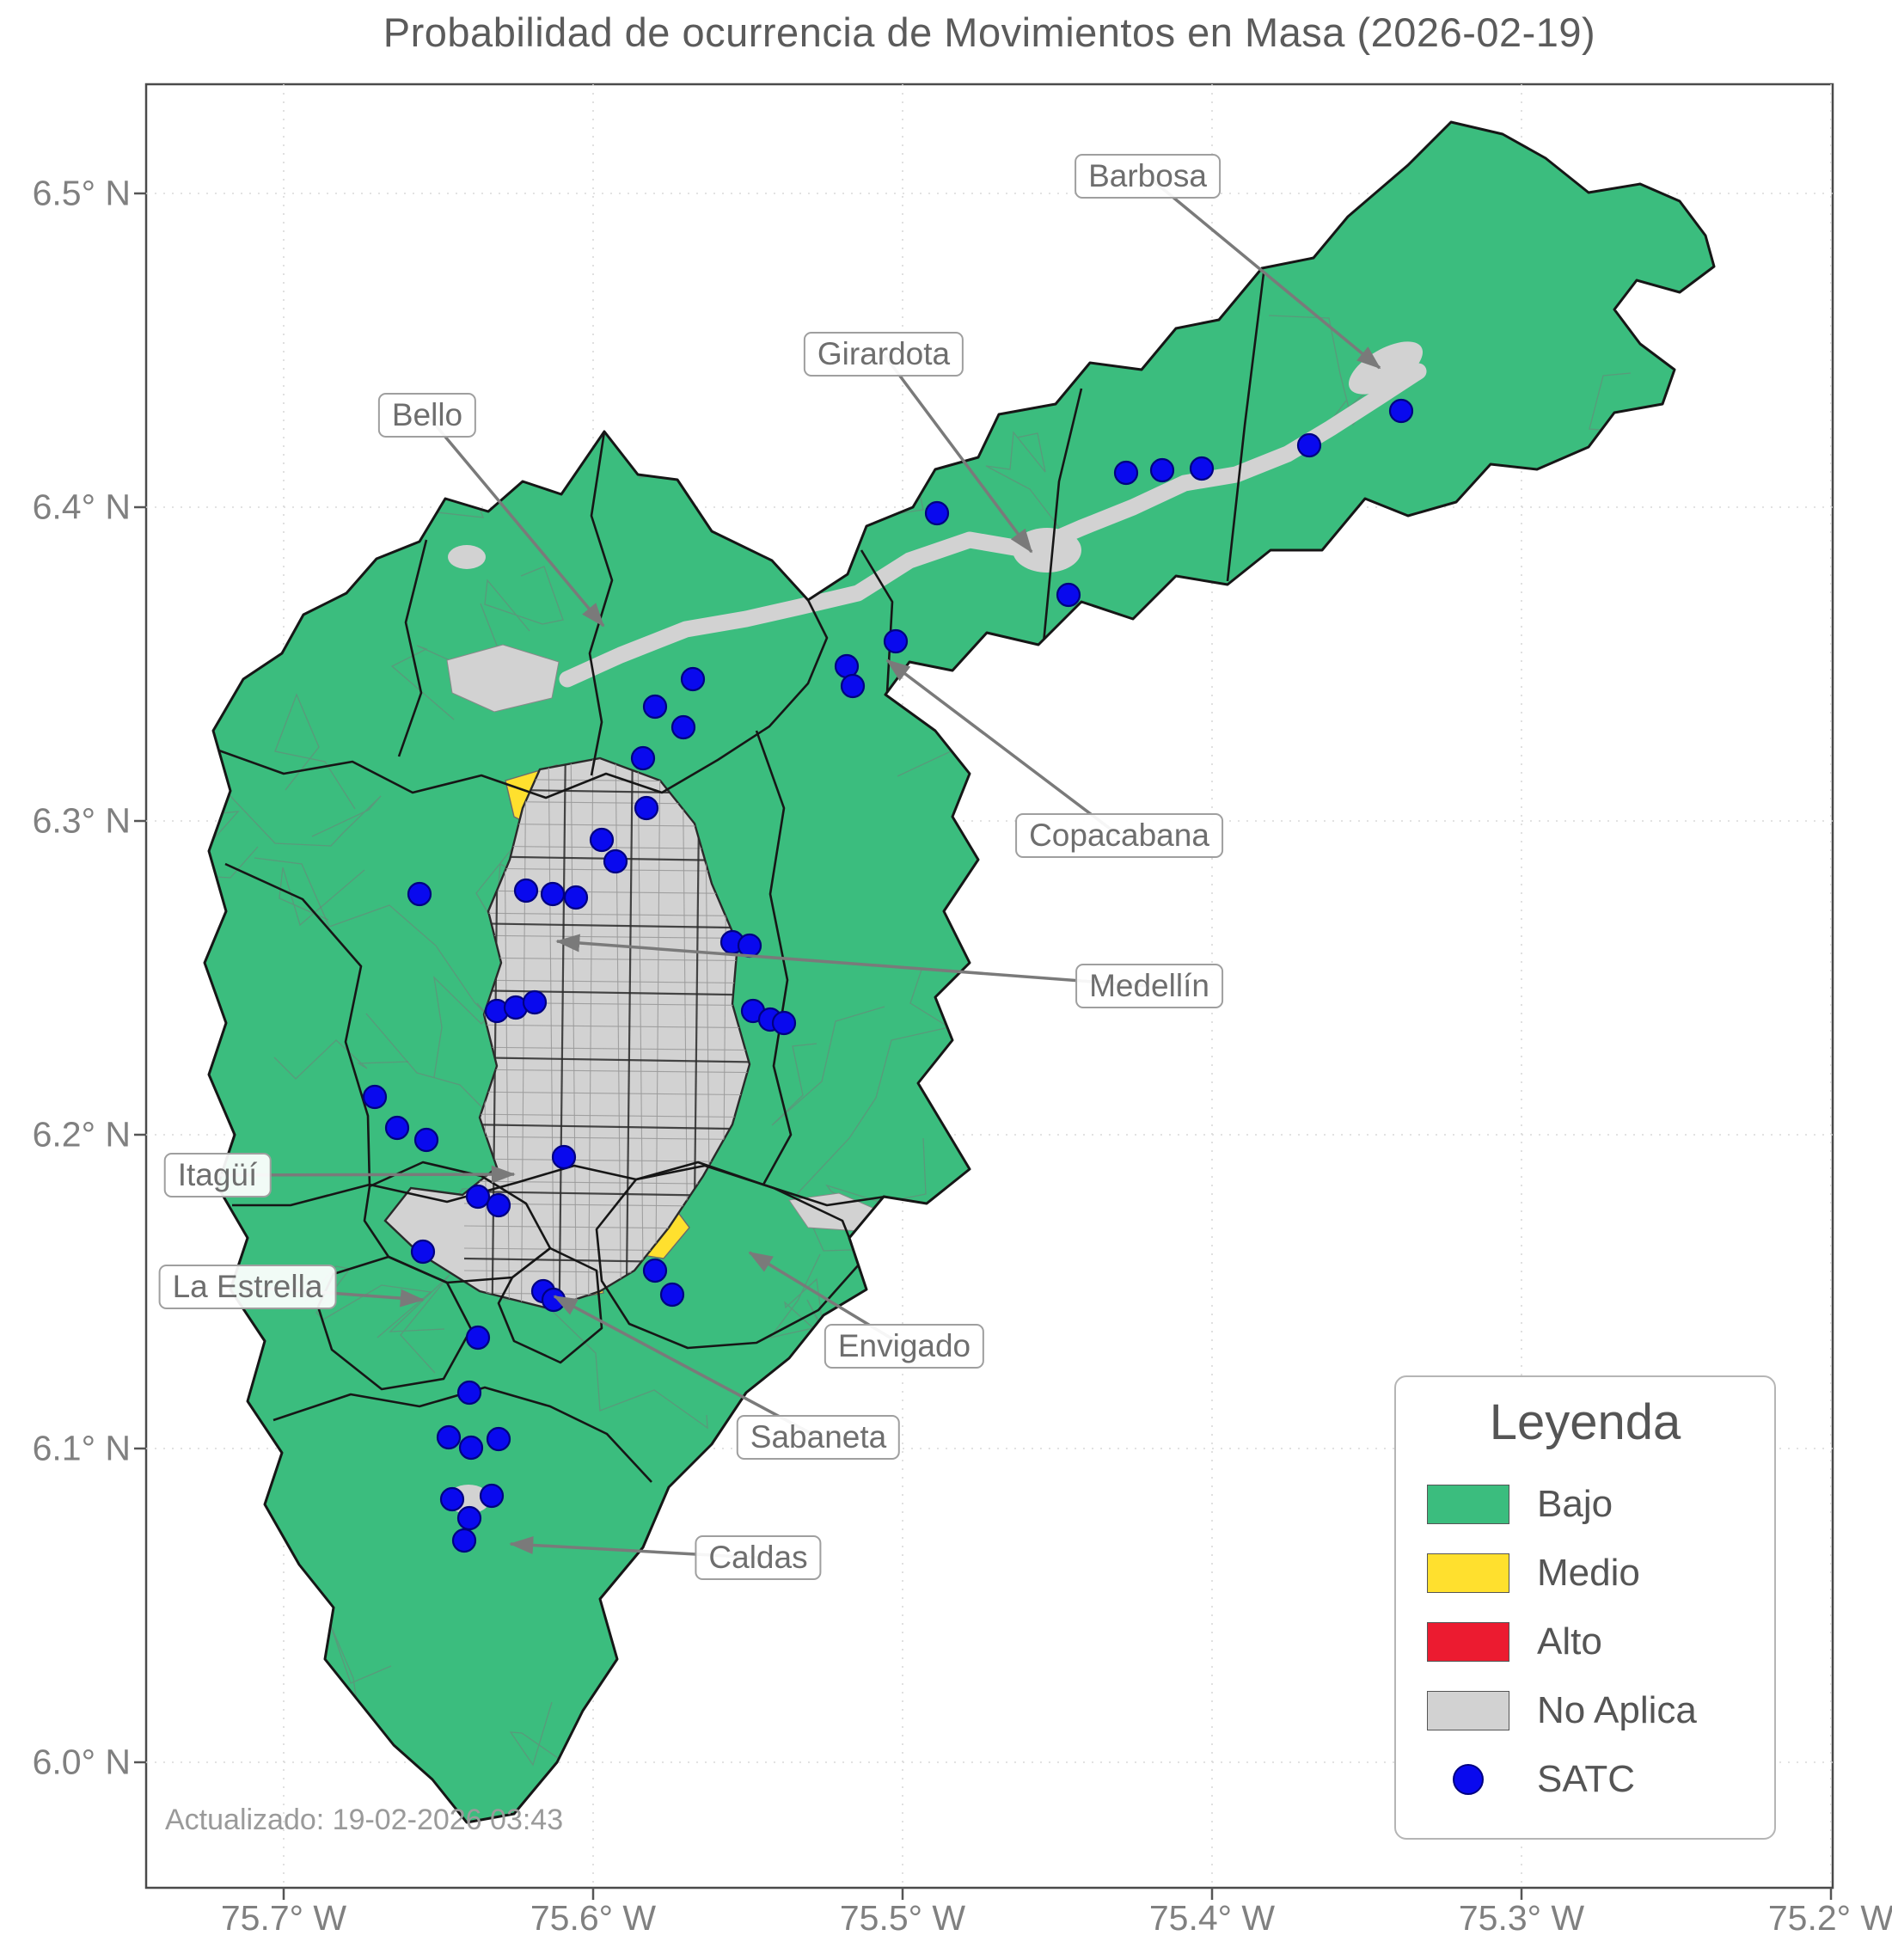 The image size is (1892, 1960). I want to click on map-label-copacabana: Copacabana, so click(1119, 835).